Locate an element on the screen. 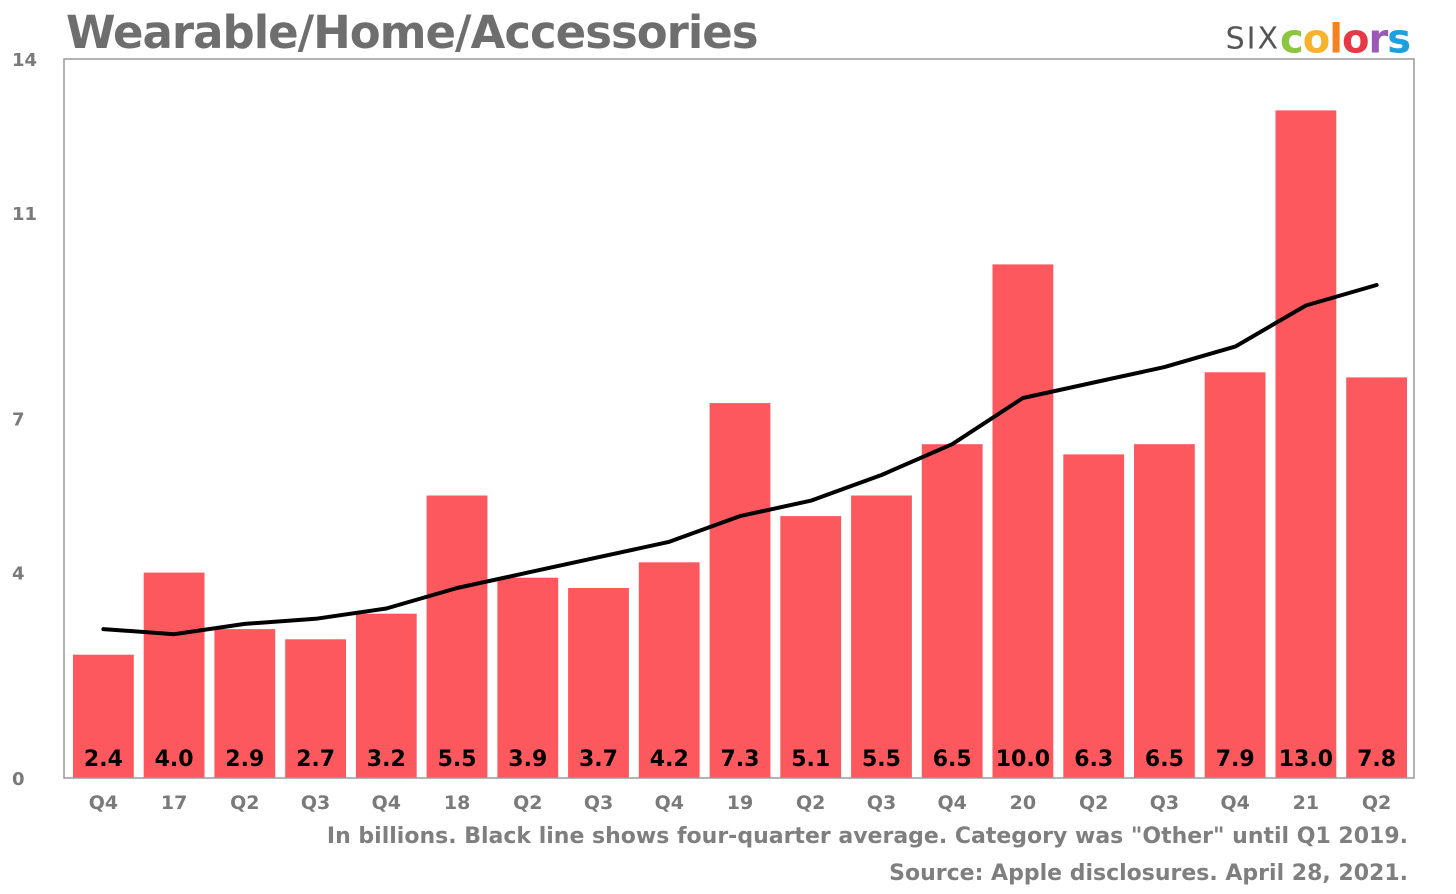 Image resolution: width=1456 pixels, height=894 pixels. logo-letter: l is located at coordinates (1336, 39).